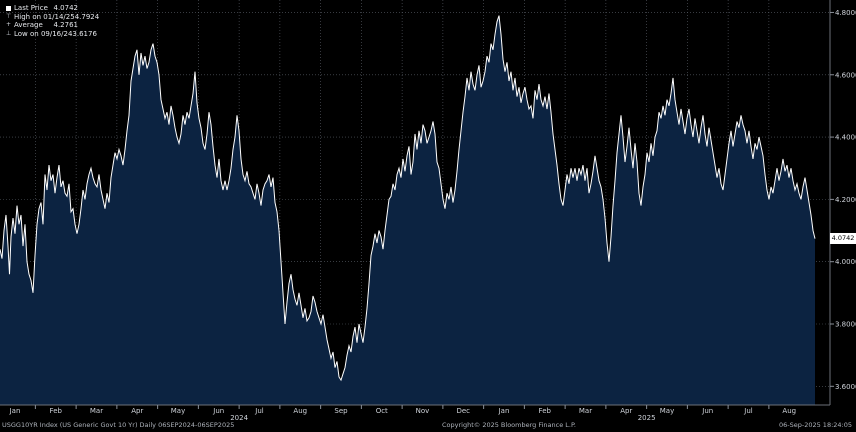 The width and height of the screenshot is (856, 432). I want to click on high-marker-icon: ⊤, so click(9, 16).